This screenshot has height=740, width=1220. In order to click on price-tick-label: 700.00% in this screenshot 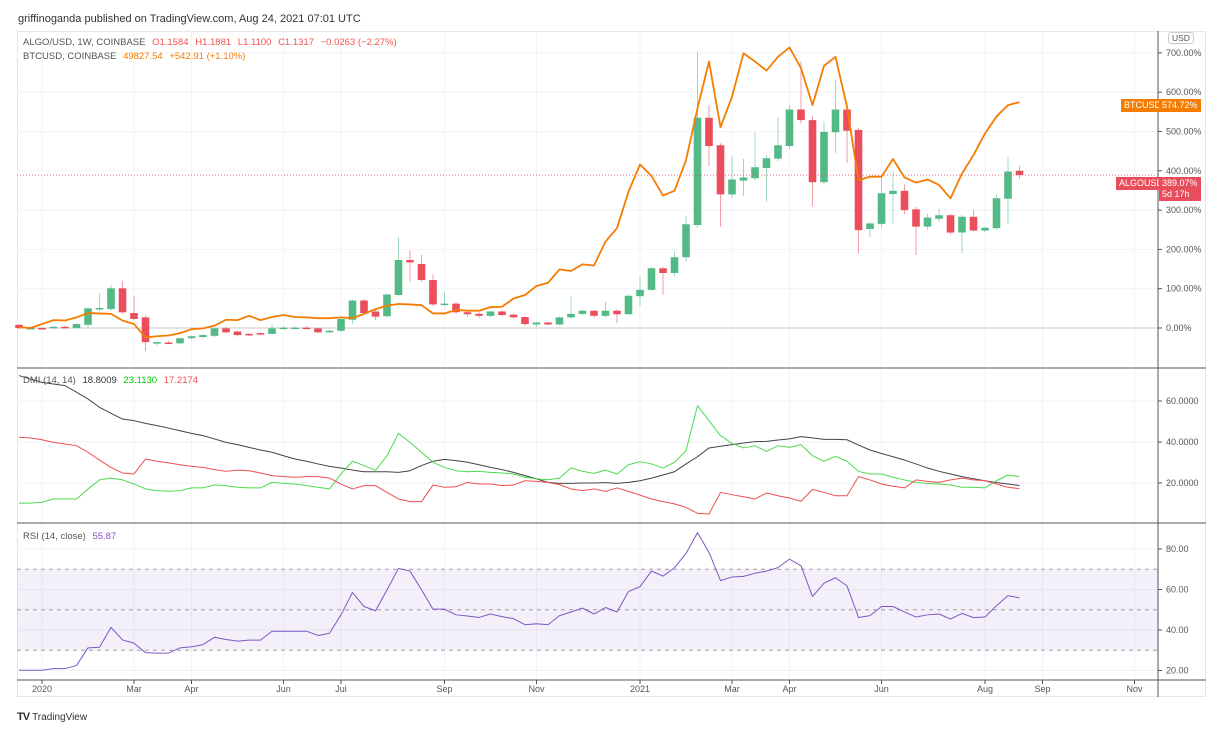, I will do `click(1184, 53)`.